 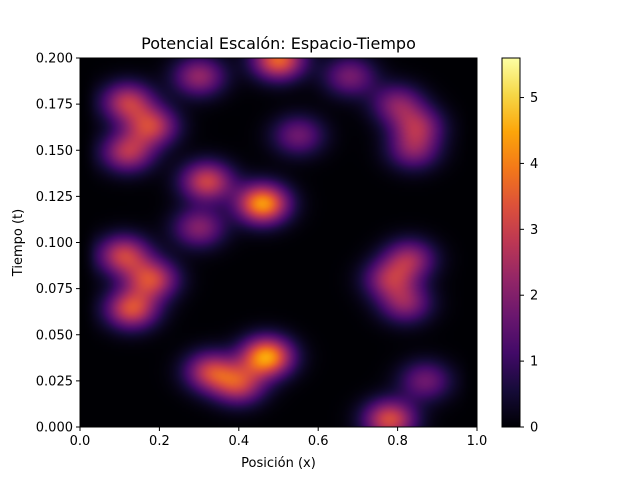 I want to click on colorbar-tick-label: 1, so click(x=534, y=362).